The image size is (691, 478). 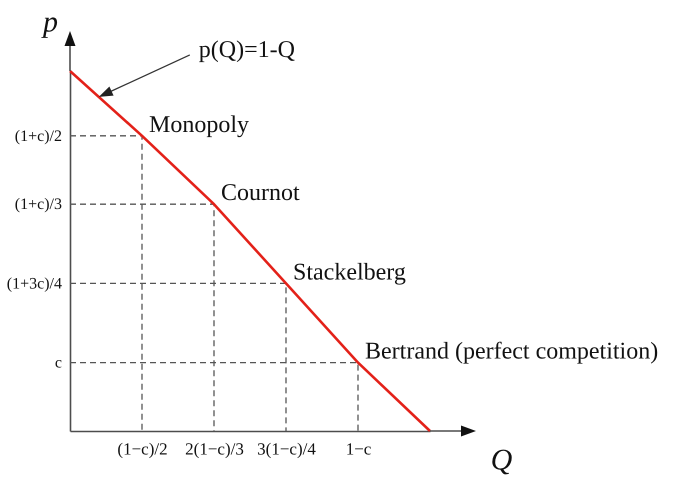 What do you see at coordinates (199, 125) in the screenshot?
I see `annotation: Monopoly` at bounding box center [199, 125].